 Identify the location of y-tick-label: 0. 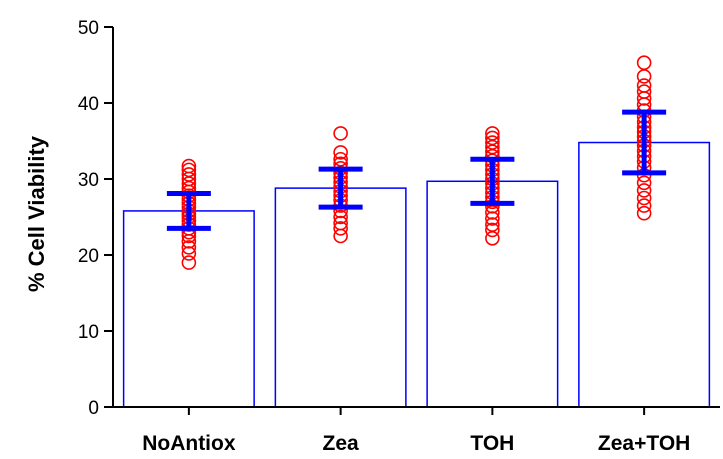
(93, 408).